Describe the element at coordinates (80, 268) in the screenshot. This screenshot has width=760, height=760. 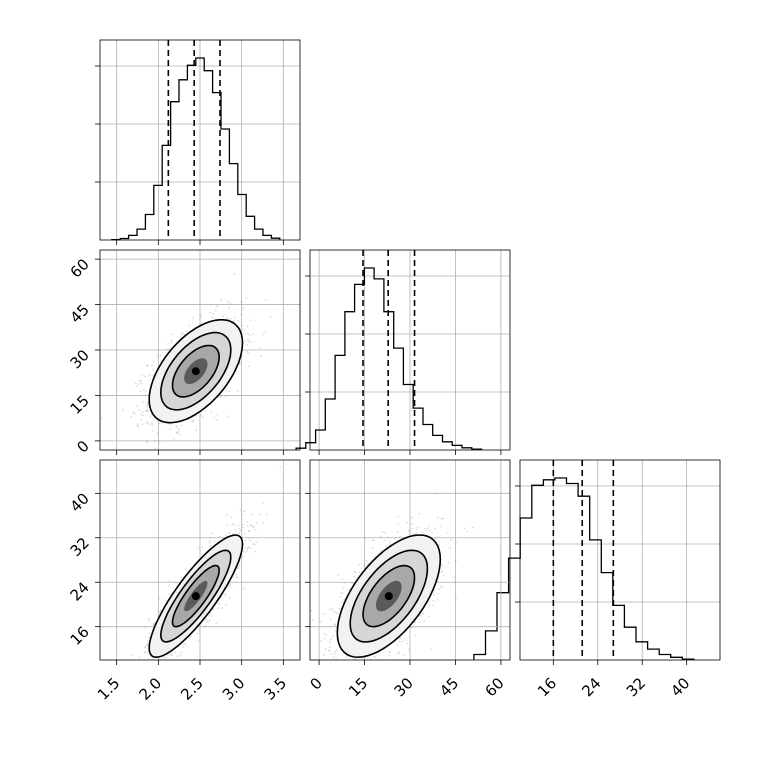
I see `y-tick-label: 60` at that location.